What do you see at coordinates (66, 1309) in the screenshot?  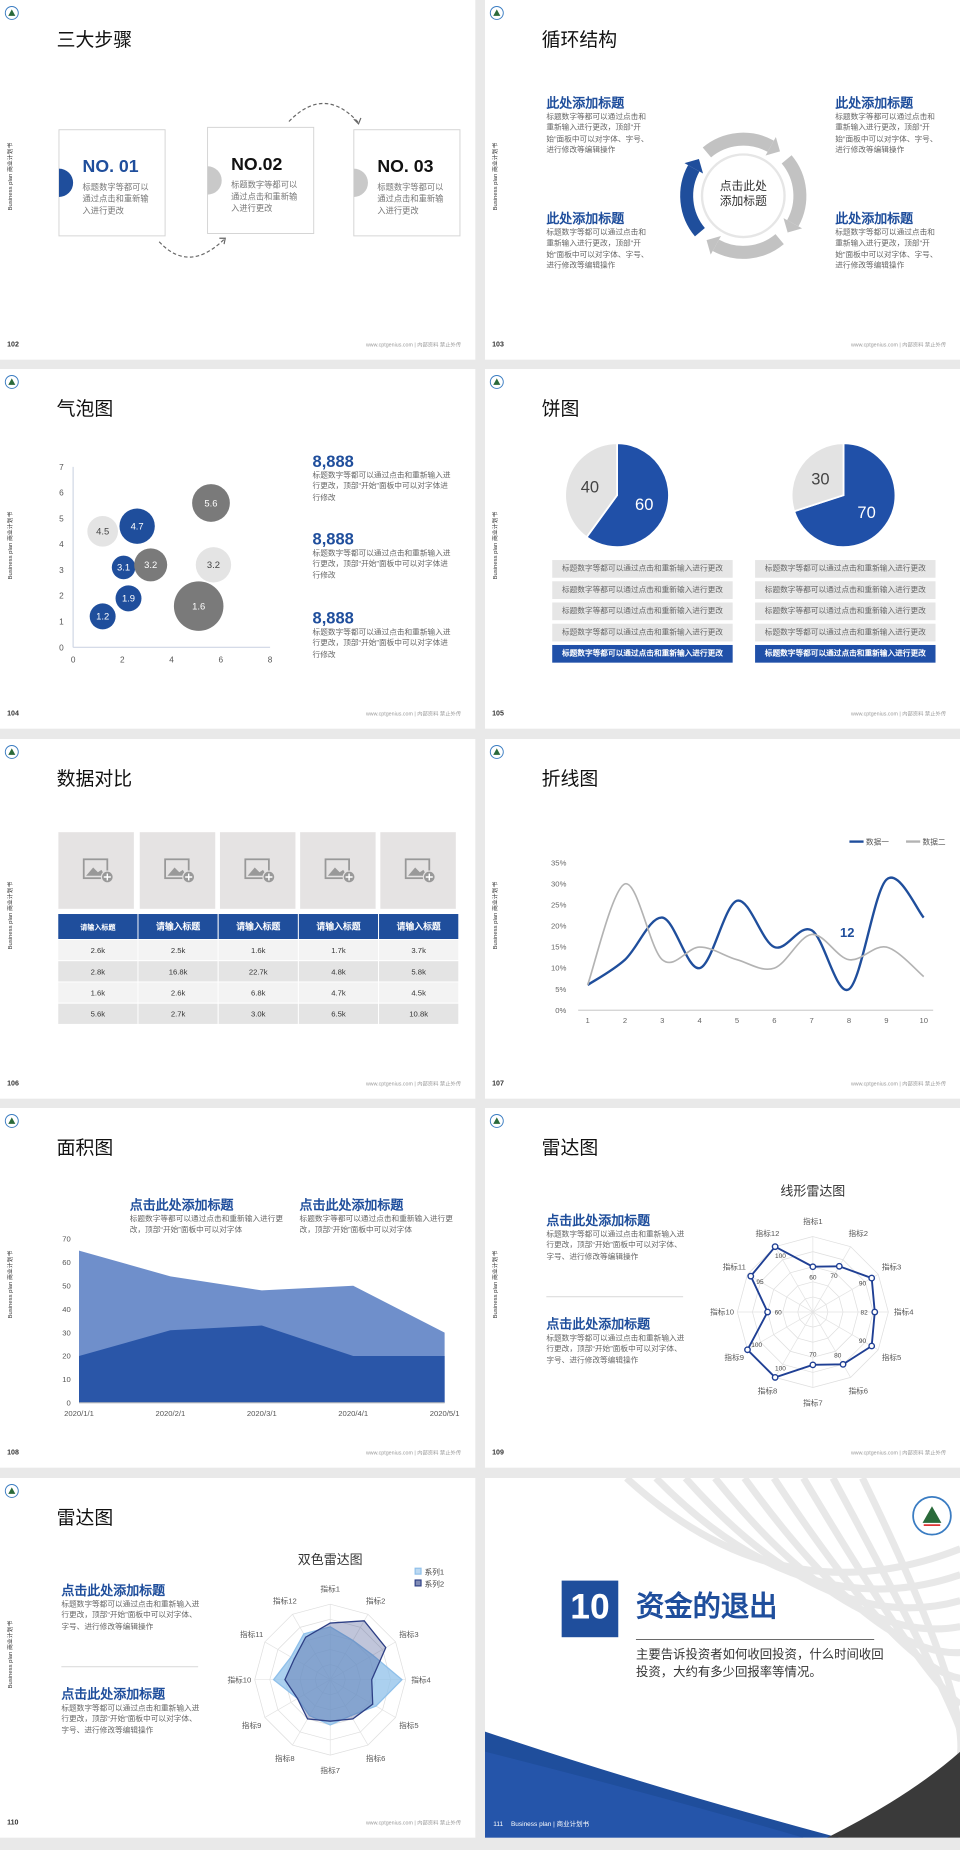 I see `y-tick-label: 40` at bounding box center [66, 1309].